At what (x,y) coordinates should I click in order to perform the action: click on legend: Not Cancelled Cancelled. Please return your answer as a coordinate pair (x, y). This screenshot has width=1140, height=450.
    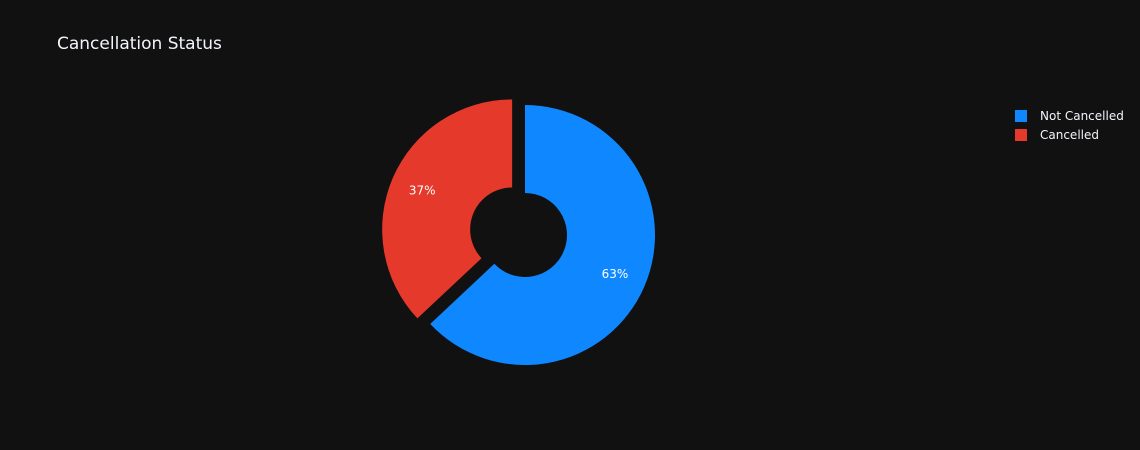
    Looking at the image, I should click on (1069, 125).